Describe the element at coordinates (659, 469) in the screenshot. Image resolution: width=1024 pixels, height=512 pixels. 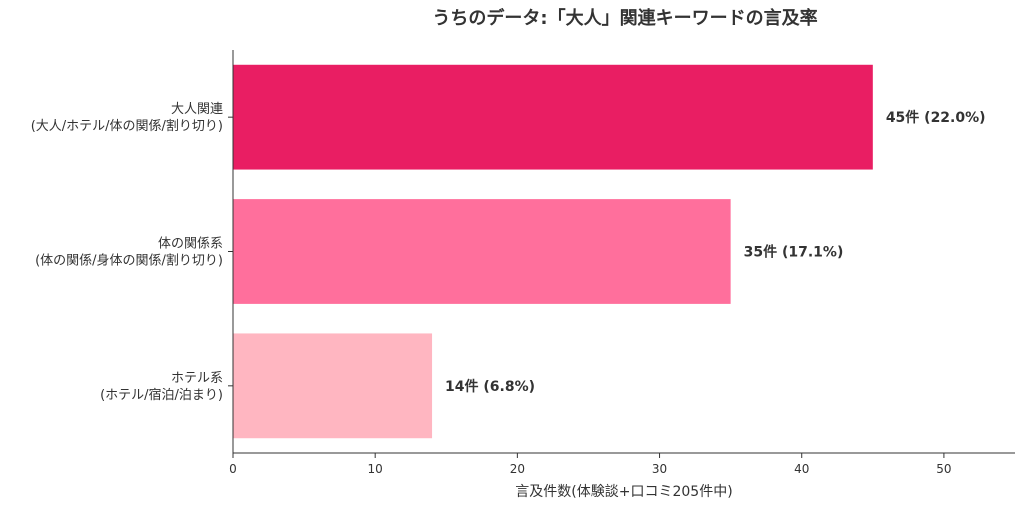
I see `x-tick-label-30: 30` at that location.